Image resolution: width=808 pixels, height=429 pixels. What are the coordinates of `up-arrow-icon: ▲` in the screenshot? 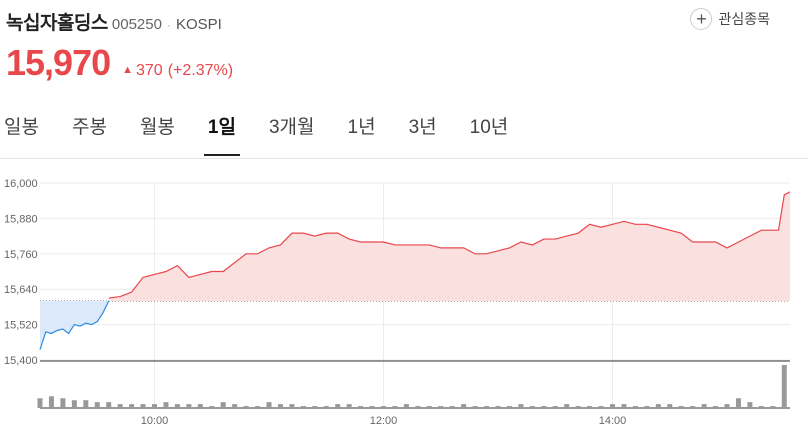 It's located at (127, 70).